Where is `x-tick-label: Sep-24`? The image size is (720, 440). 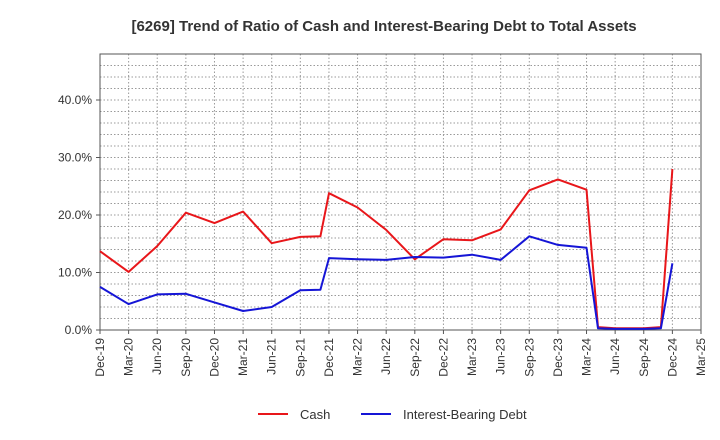 x-tick-label: Sep-24 is located at coordinates (644, 357).